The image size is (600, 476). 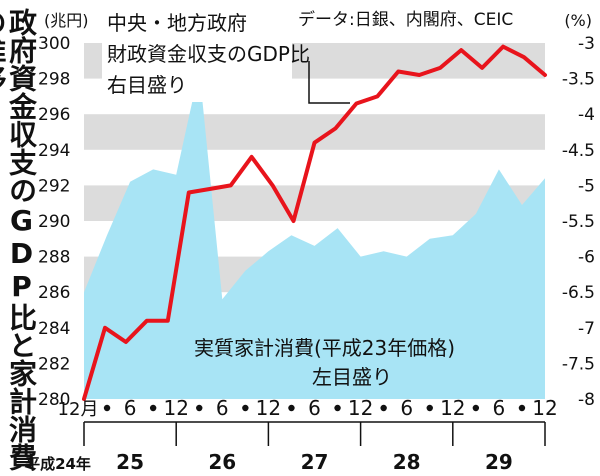 What do you see at coordinates (66, 20) in the screenshot?
I see `left-axis-unit: (兆円)` at bounding box center [66, 20].